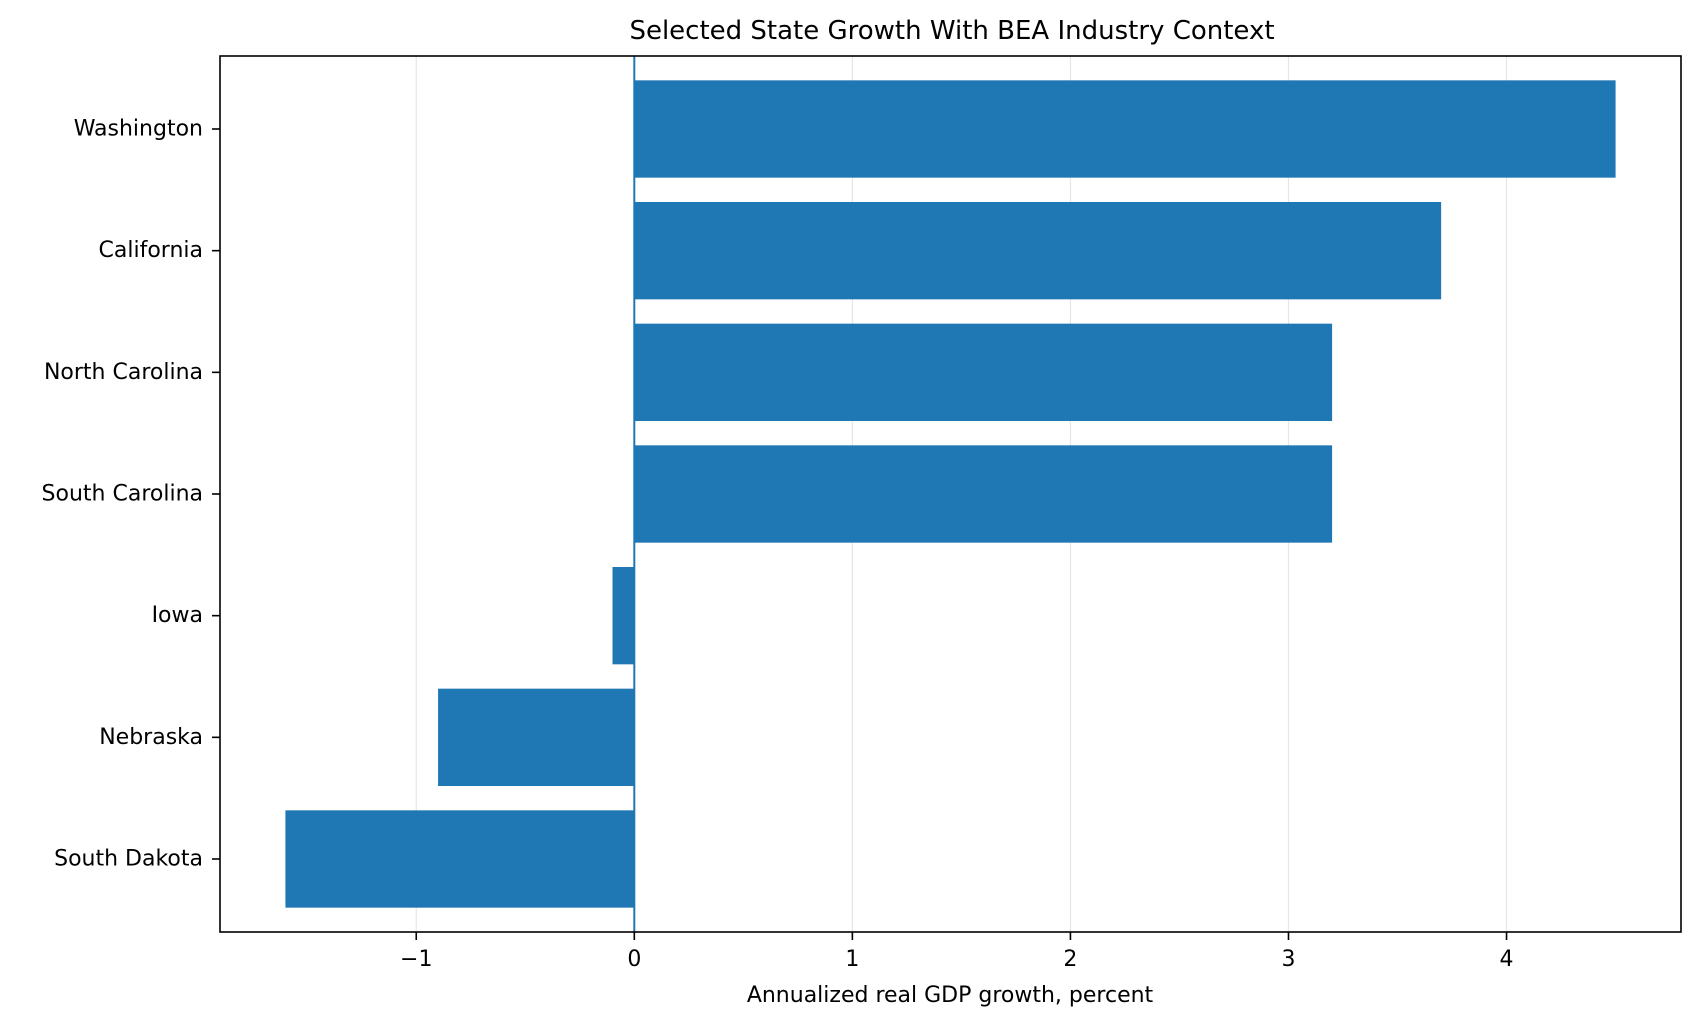 The width and height of the screenshot is (1691, 1021). I want to click on y-tick-label: North Carolina, so click(123, 372).